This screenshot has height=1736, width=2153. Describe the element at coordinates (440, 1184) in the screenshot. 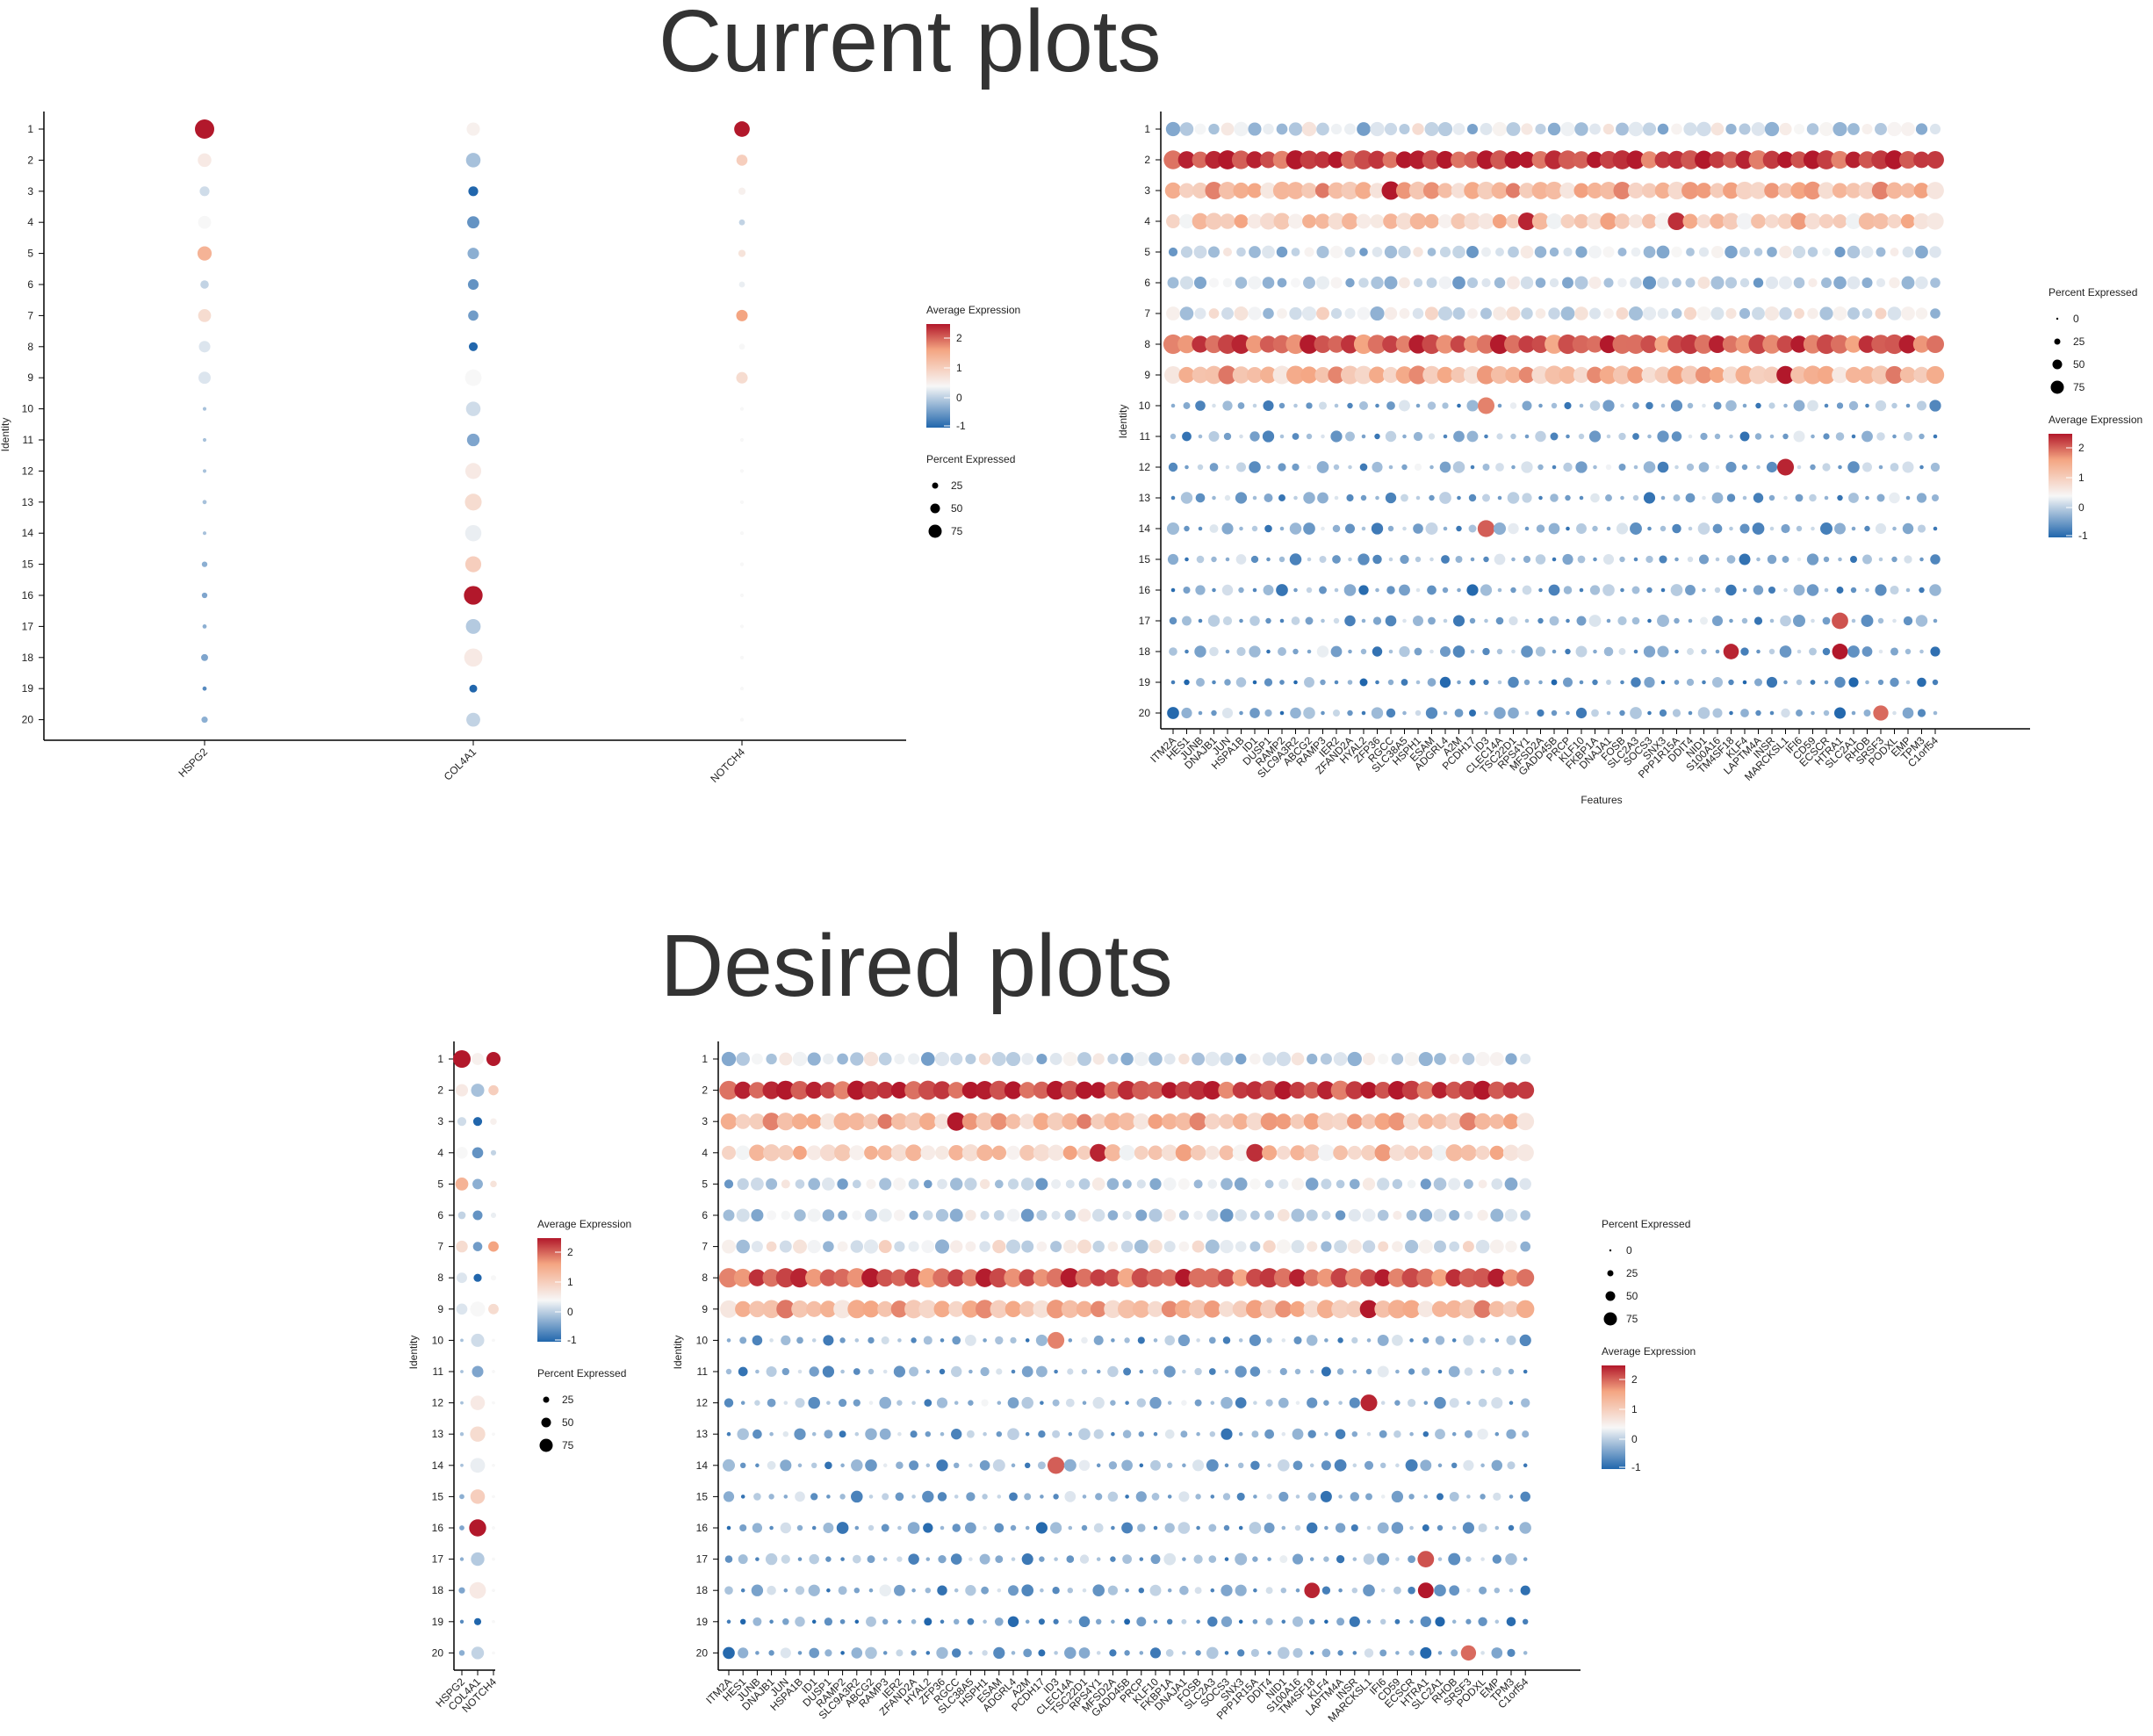

I see `desired-small-y-tick-label: 5` at that location.